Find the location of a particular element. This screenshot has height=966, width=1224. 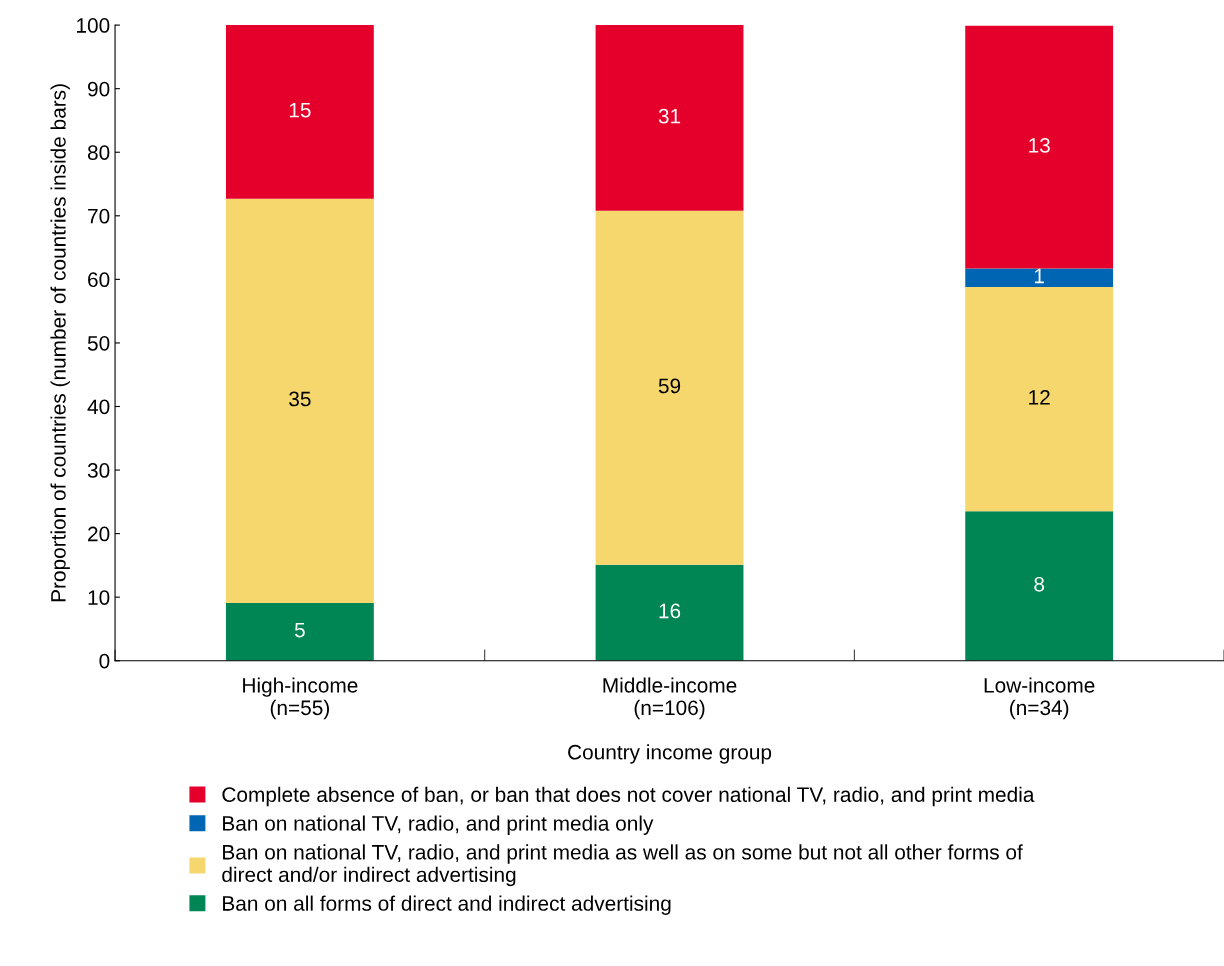

legend-label: Complete absence of ban, or ban that does not cover national TV, radio, and print media is located at coordinates (628, 796).